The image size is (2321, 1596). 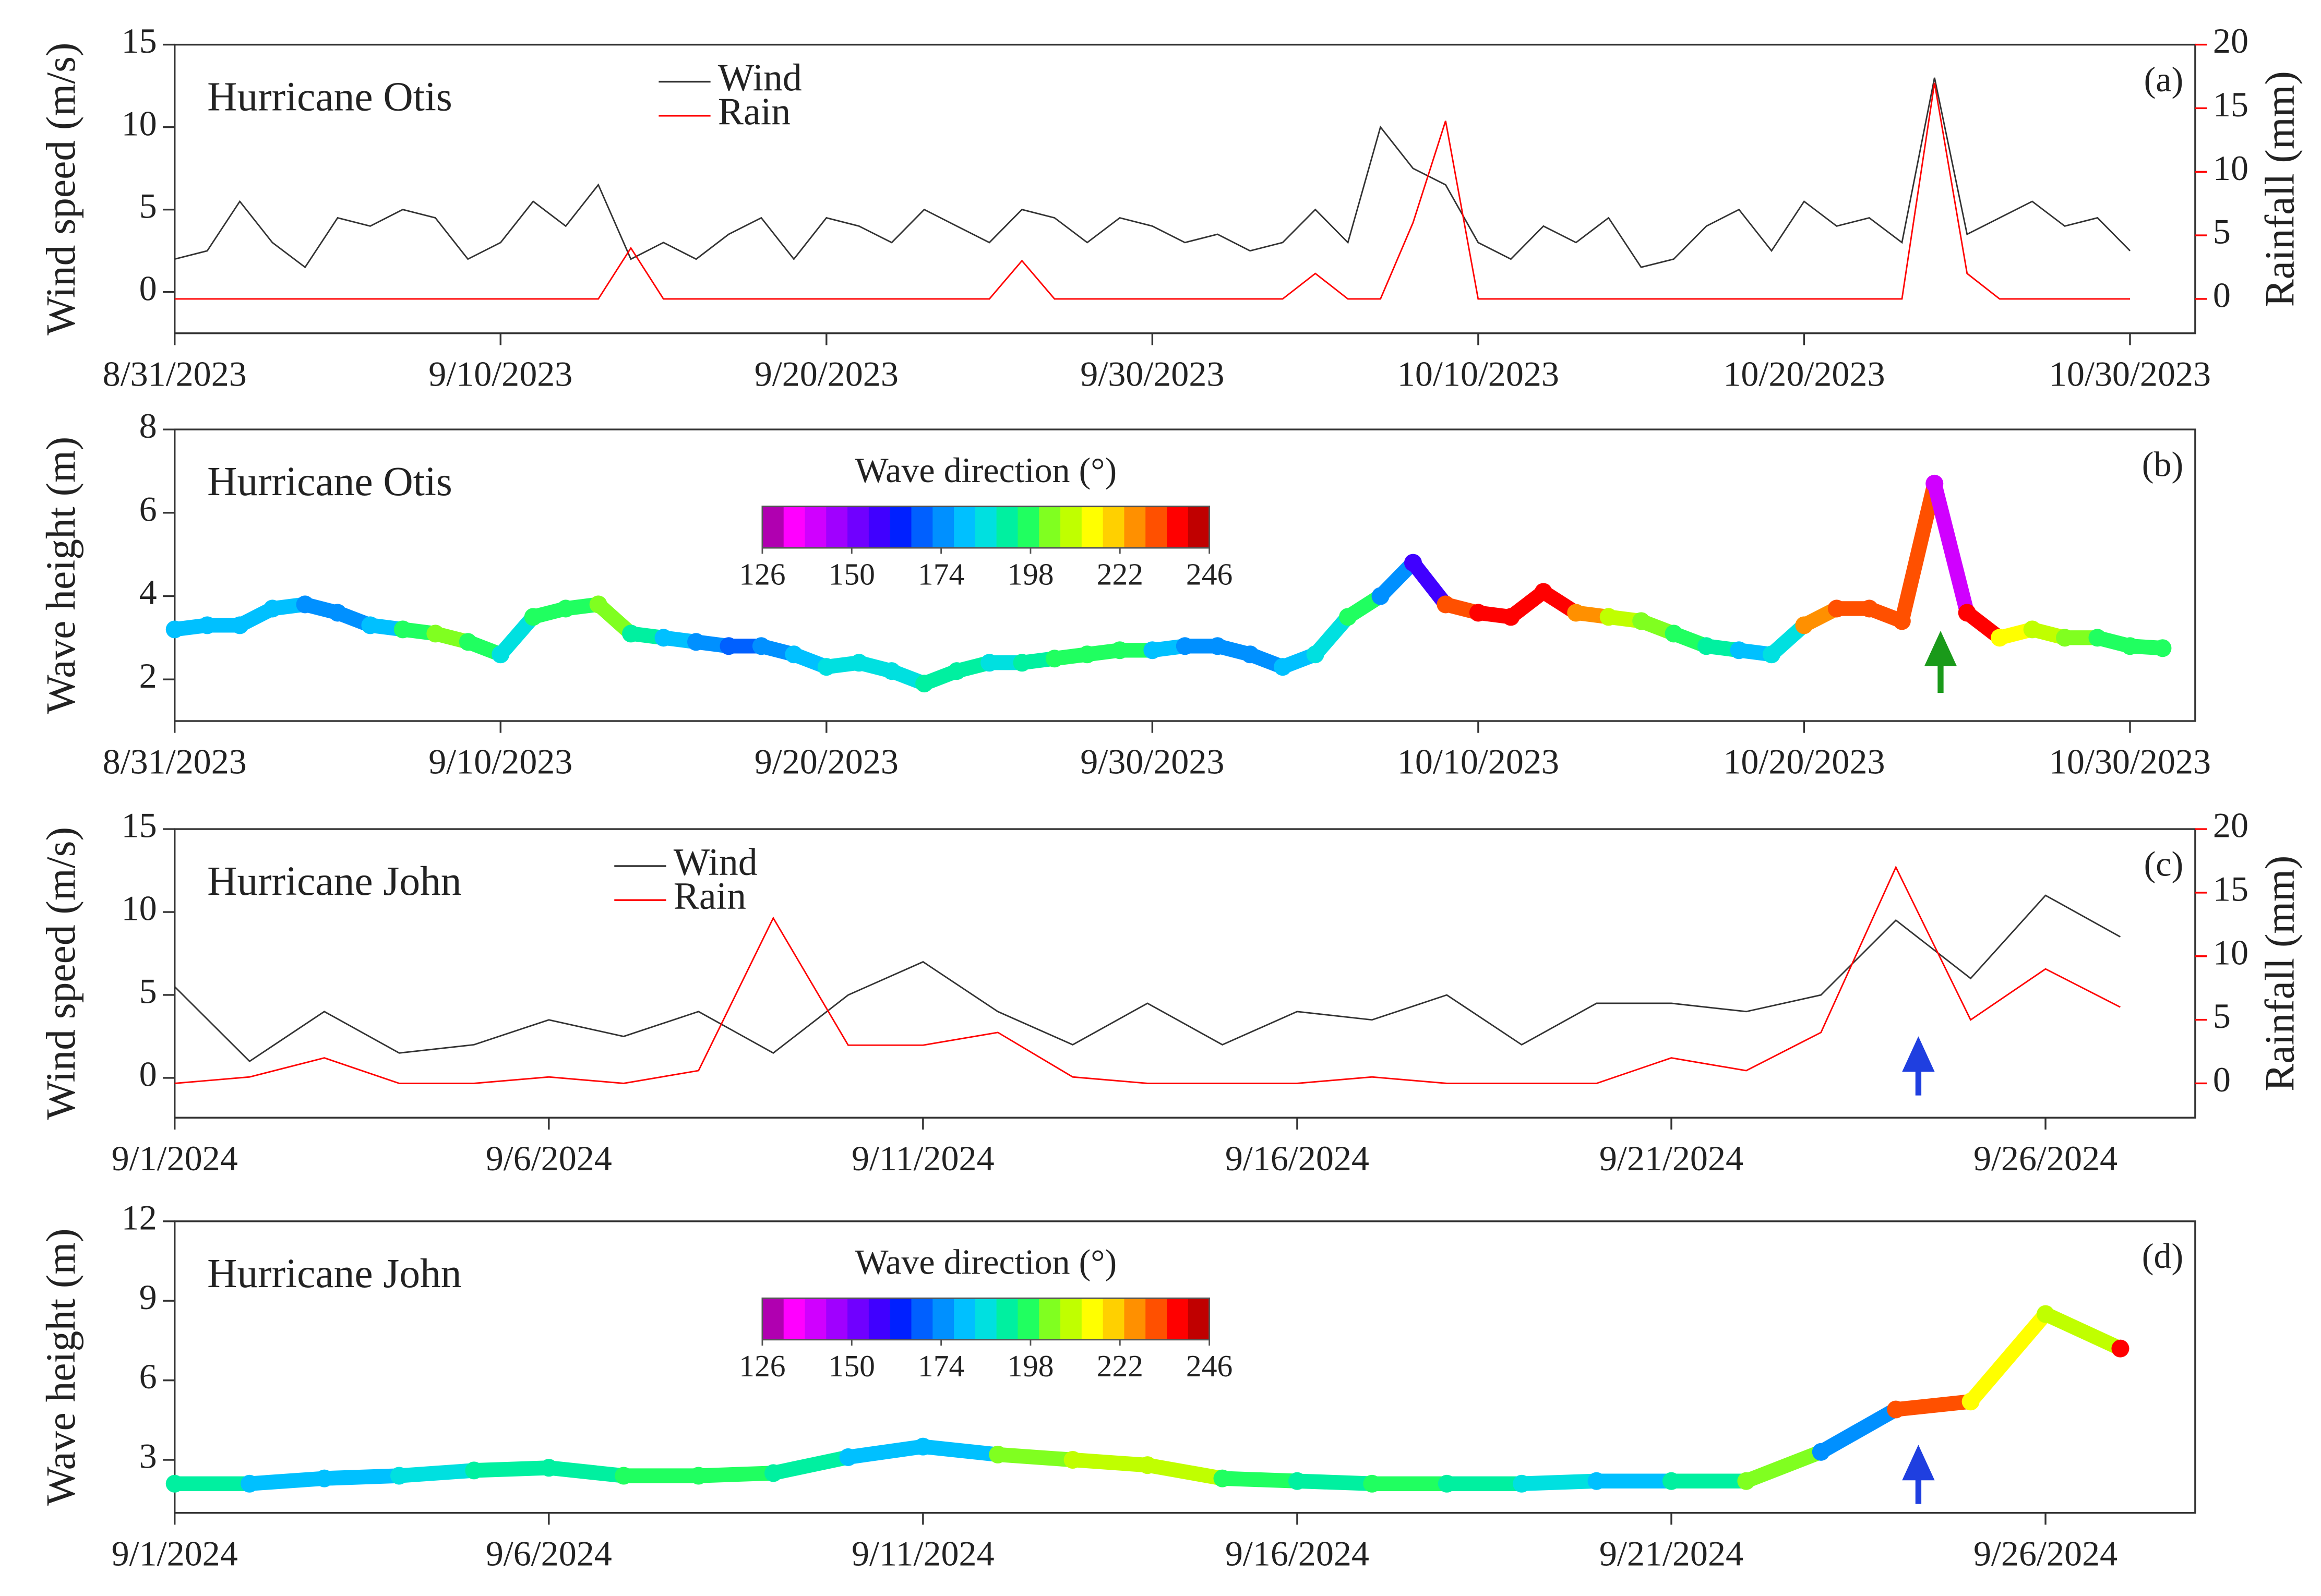 I want to click on panel-label: (a), so click(x=2164, y=79).